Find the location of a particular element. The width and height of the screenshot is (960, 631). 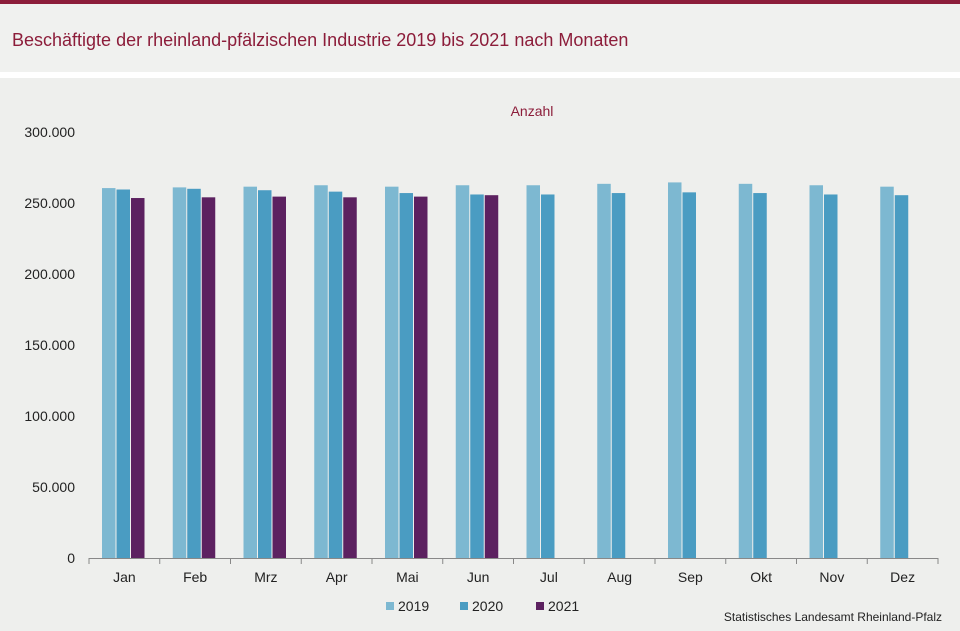

x-tick-label: Jan is located at coordinates (124, 577).